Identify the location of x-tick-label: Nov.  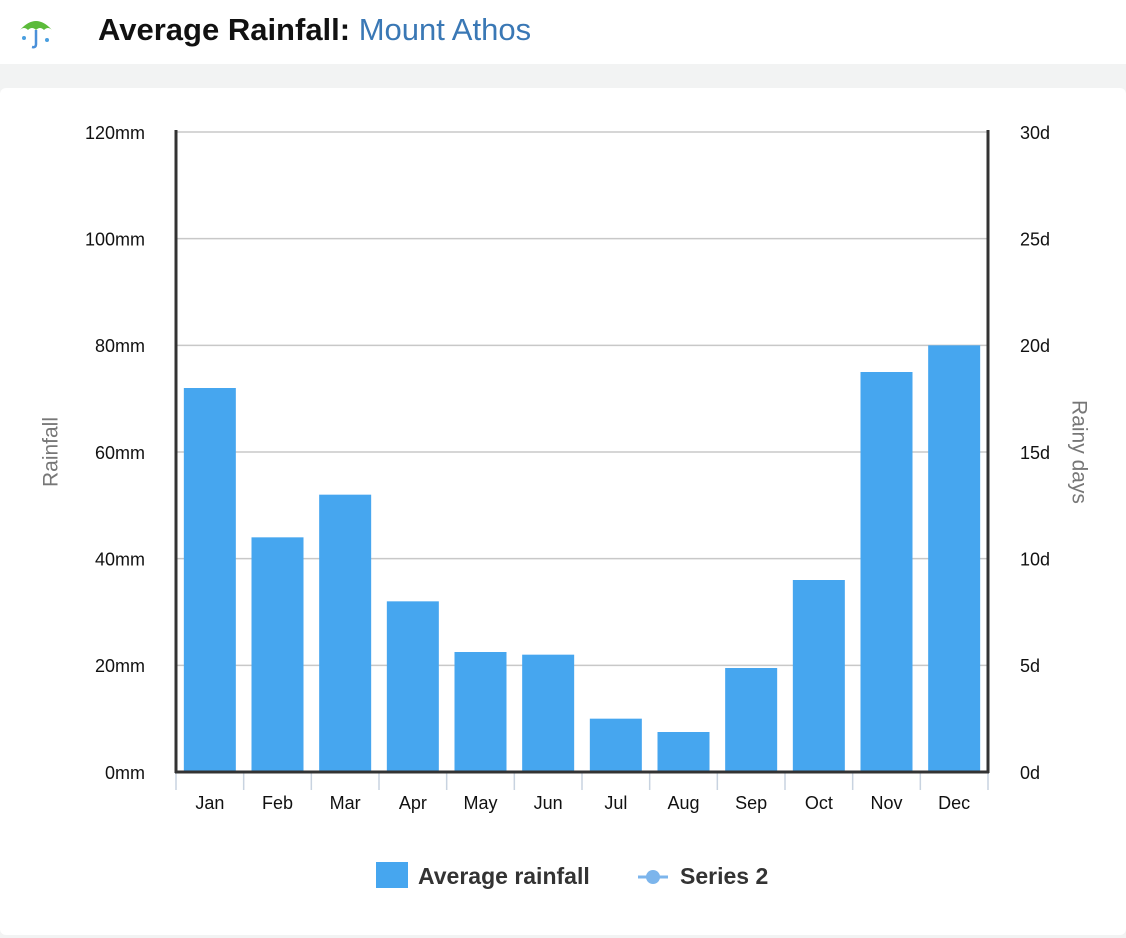
(886, 803).